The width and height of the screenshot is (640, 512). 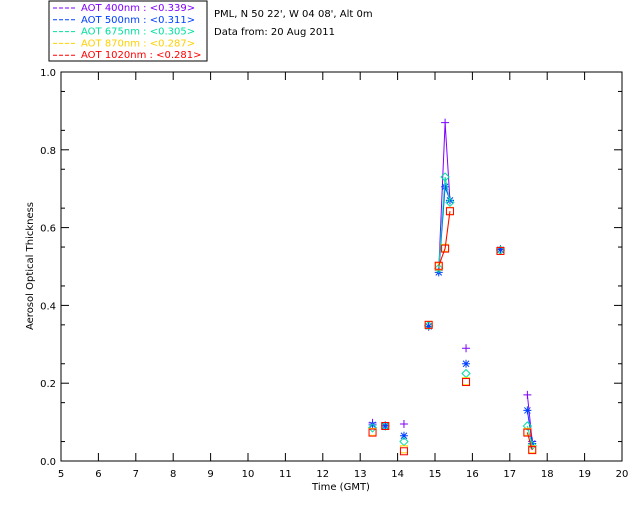 What do you see at coordinates (584, 474) in the screenshot?
I see `x-tick-label: 19` at bounding box center [584, 474].